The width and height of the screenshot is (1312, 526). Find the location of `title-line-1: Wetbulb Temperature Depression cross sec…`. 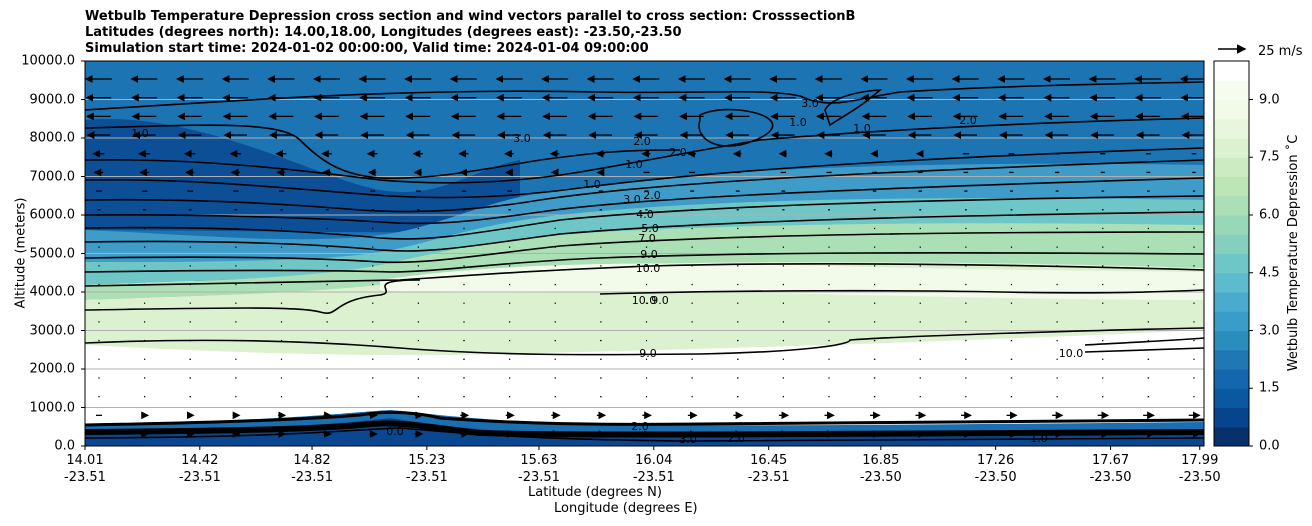

title-line-1: Wetbulb Temperature Depression cross sec… is located at coordinates (470, 16).